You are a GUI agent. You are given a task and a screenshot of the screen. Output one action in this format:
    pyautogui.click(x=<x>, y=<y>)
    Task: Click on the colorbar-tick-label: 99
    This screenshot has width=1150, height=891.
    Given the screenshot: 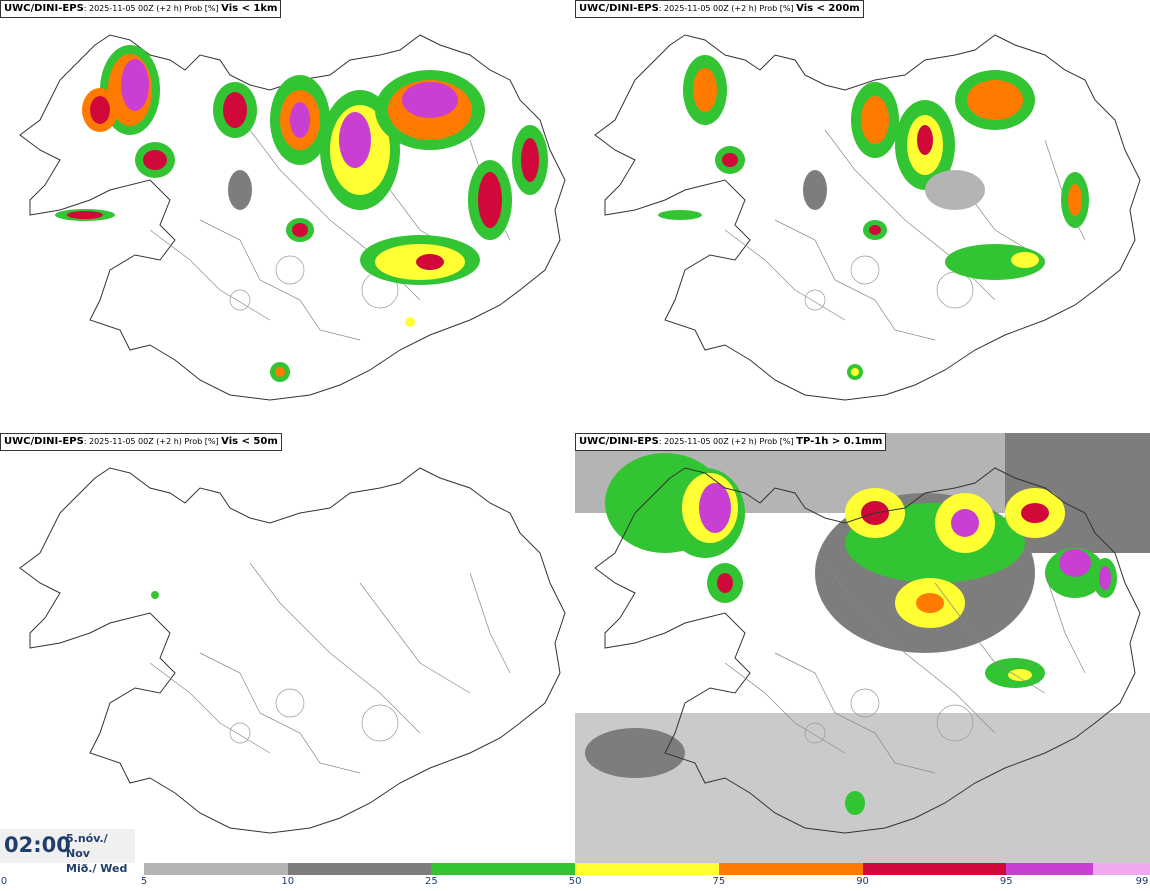 What is the action you would take?
    pyautogui.click(x=1142, y=881)
    